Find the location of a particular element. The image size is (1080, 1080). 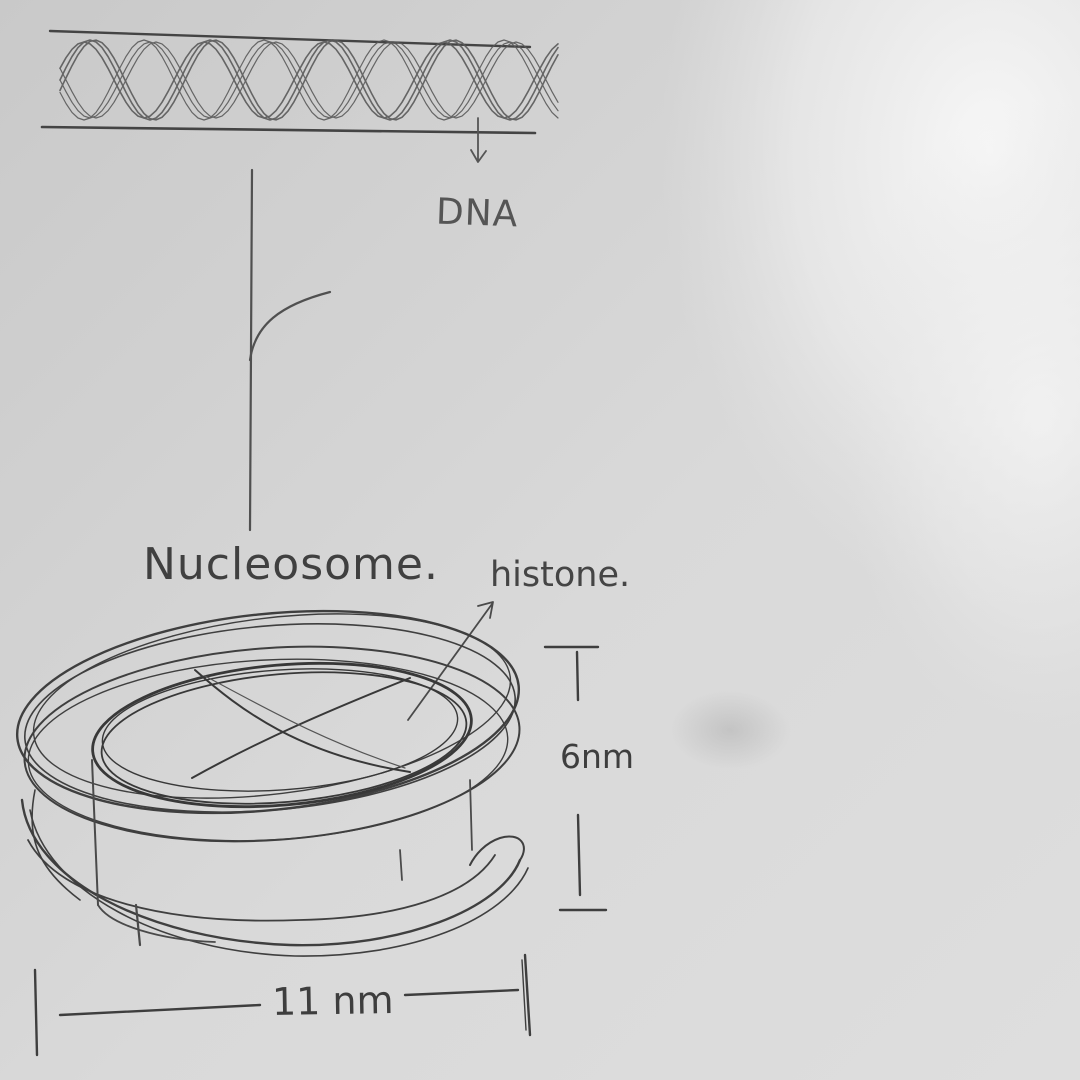

dna-helix is located at coordinates (299, 96).